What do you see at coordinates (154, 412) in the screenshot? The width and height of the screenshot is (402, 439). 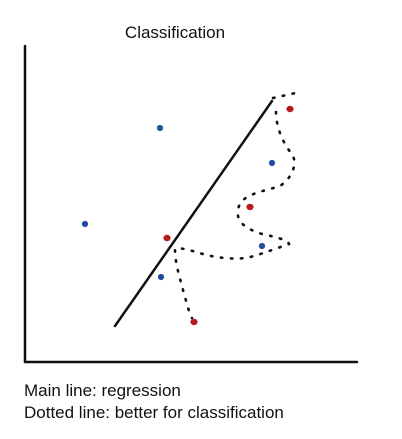 I see `caption-dotted-line: Dotted line: better for classification` at bounding box center [154, 412].